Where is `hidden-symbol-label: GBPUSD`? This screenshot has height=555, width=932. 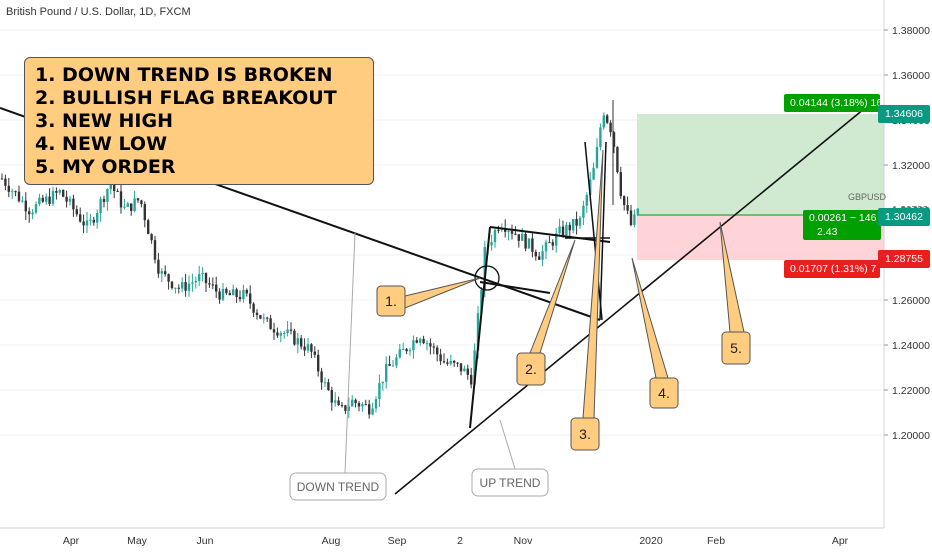
hidden-symbol-label: GBPUSD is located at coordinates (867, 197).